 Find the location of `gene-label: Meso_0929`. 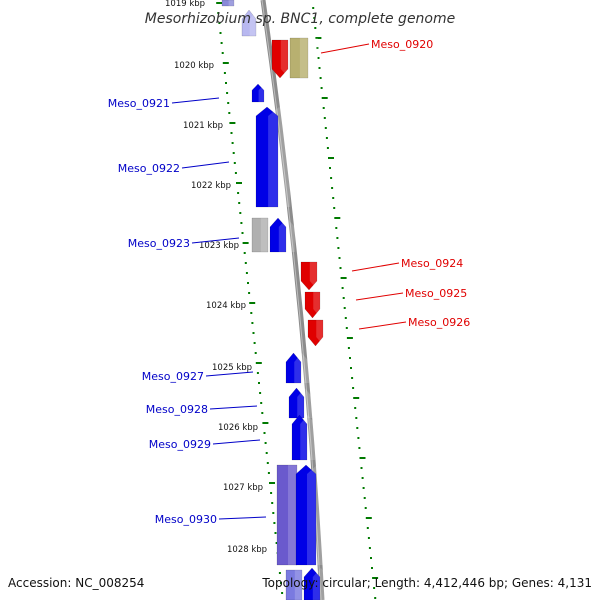

gene-label: Meso_0929 is located at coordinates (180, 444).